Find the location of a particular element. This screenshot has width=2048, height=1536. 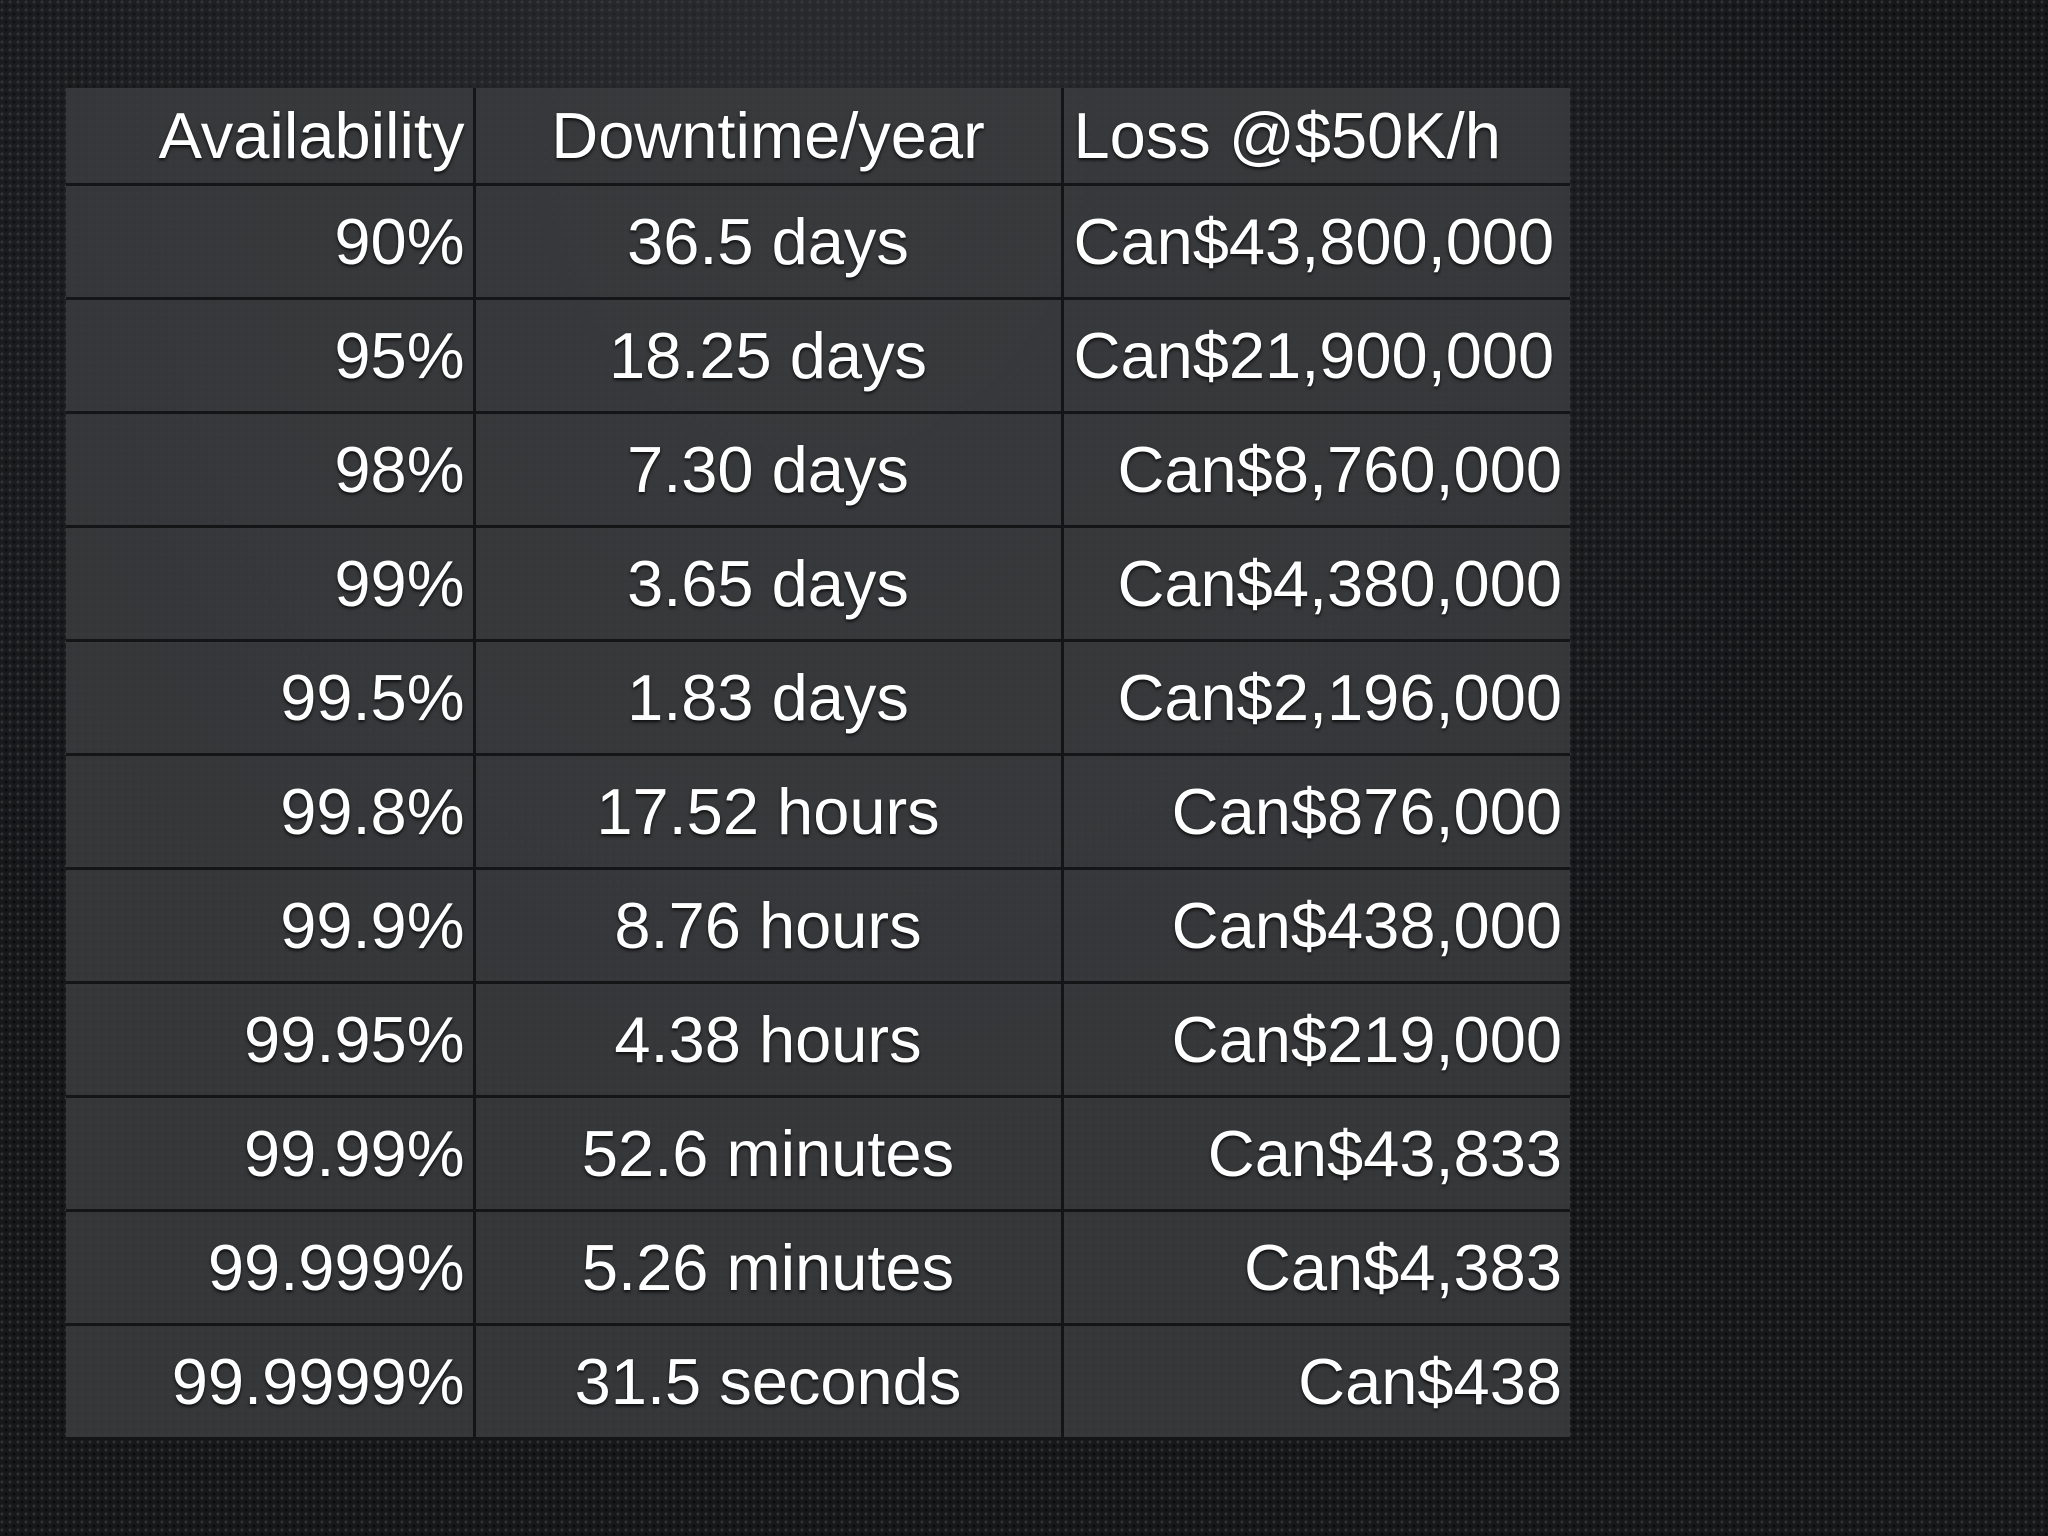

availability-cell: 95% is located at coordinates (271, 356).